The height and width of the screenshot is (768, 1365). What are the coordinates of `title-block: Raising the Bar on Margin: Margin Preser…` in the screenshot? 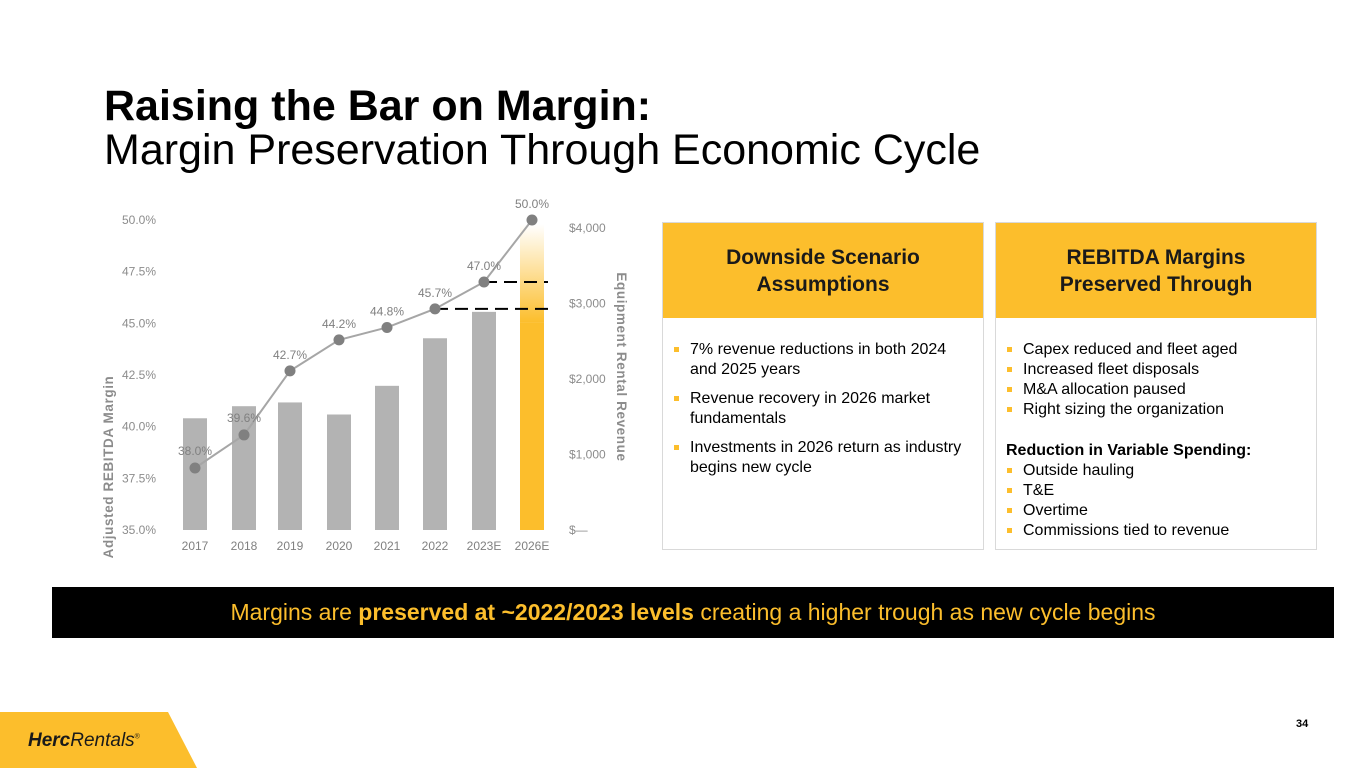 It's located at (542, 128).